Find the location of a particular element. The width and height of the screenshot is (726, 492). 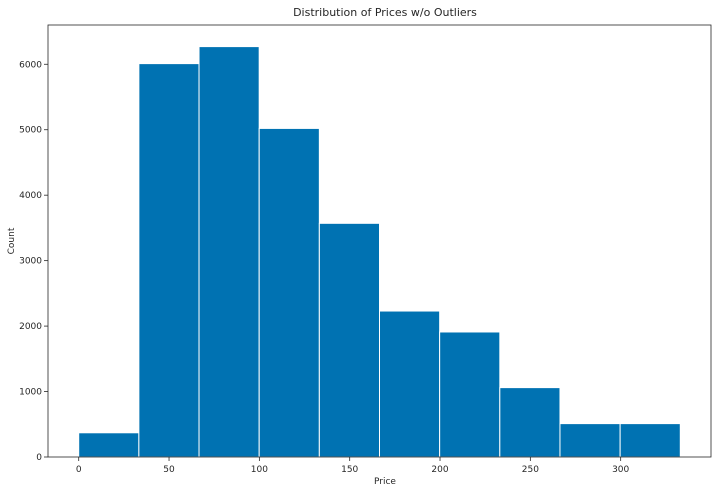

y-tick-label: 2000 is located at coordinates (30, 327).